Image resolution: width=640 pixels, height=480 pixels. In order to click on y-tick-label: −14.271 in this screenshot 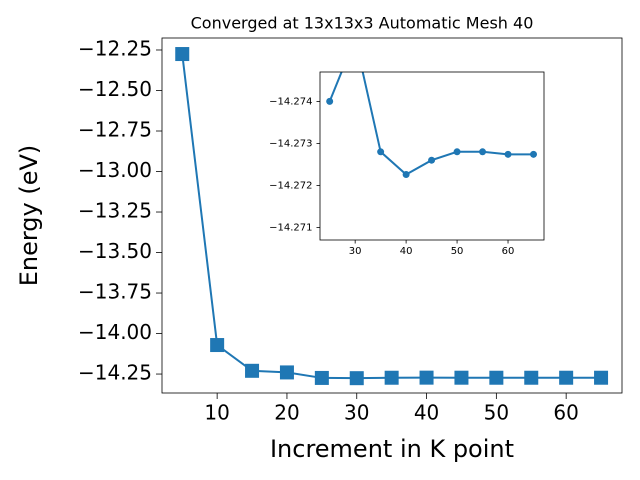, I will do `click(290, 227)`.